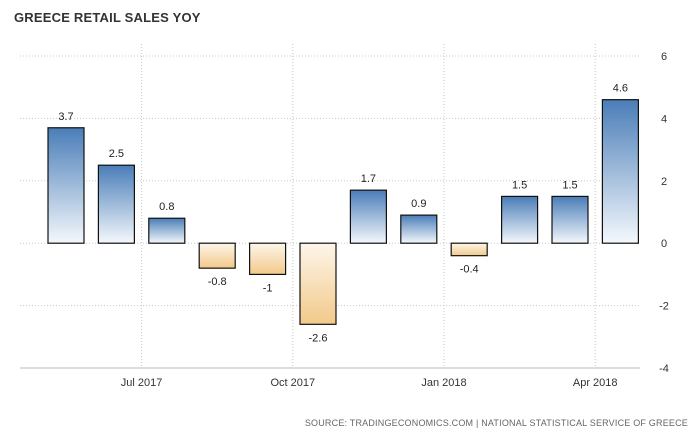 This screenshot has width=700, height=440. I want to click on x-tick-label: Oct 2017, so click(292, 383).